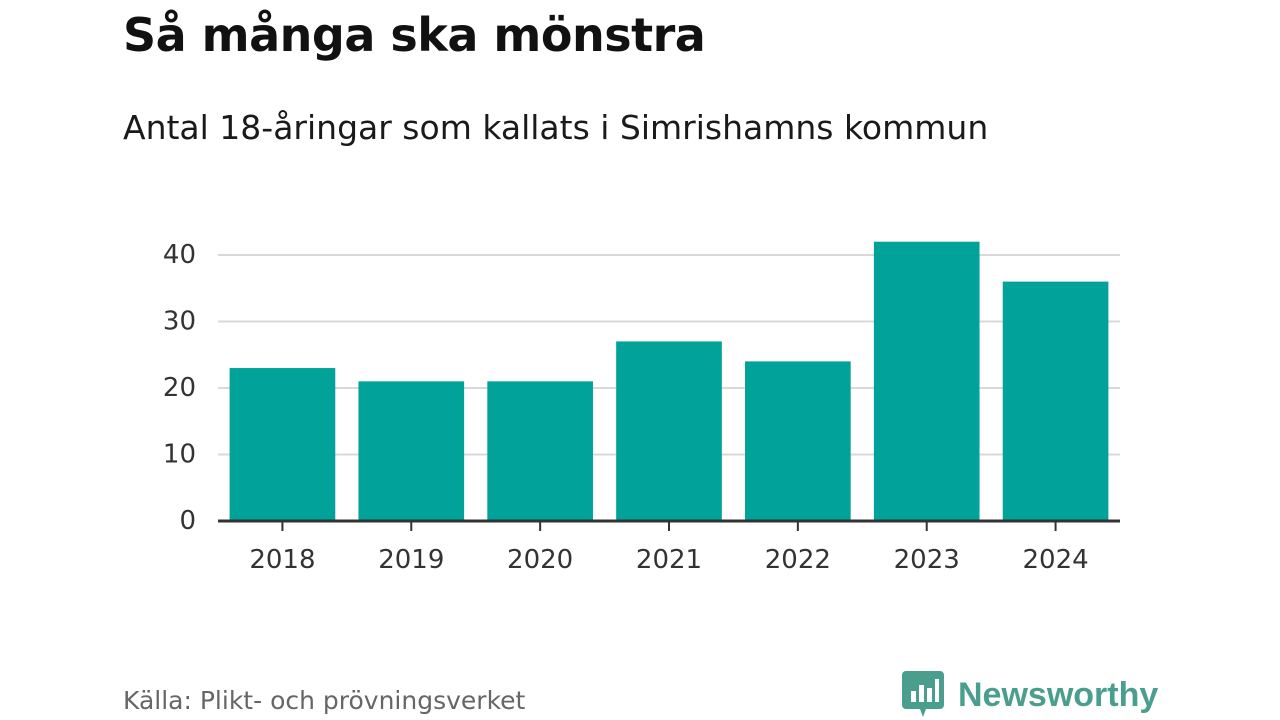 This screenshot has height=720, width=1280. What do you see at coordinates (282, 444) in the screenshot?
I see `bar-2018` at bounding box center [282, 444].